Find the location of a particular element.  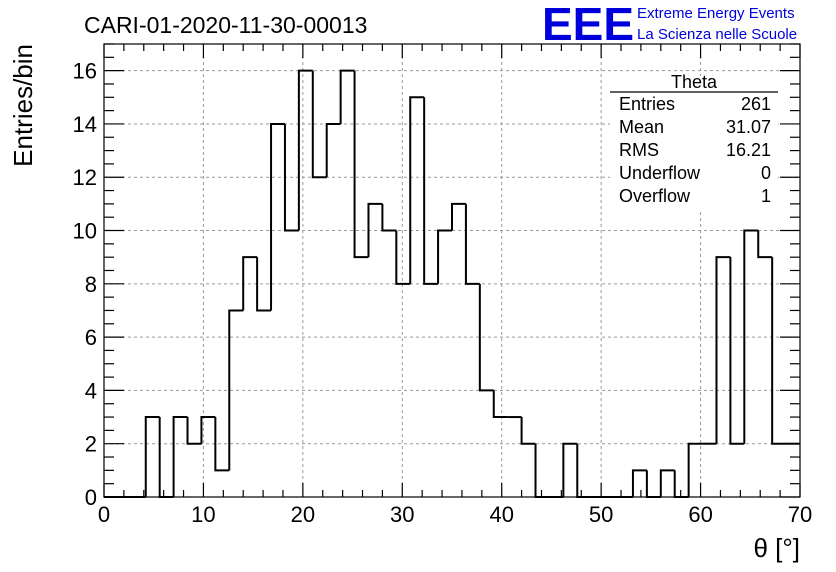

y-tick-label: 14 is located at coordinates (85, 124).